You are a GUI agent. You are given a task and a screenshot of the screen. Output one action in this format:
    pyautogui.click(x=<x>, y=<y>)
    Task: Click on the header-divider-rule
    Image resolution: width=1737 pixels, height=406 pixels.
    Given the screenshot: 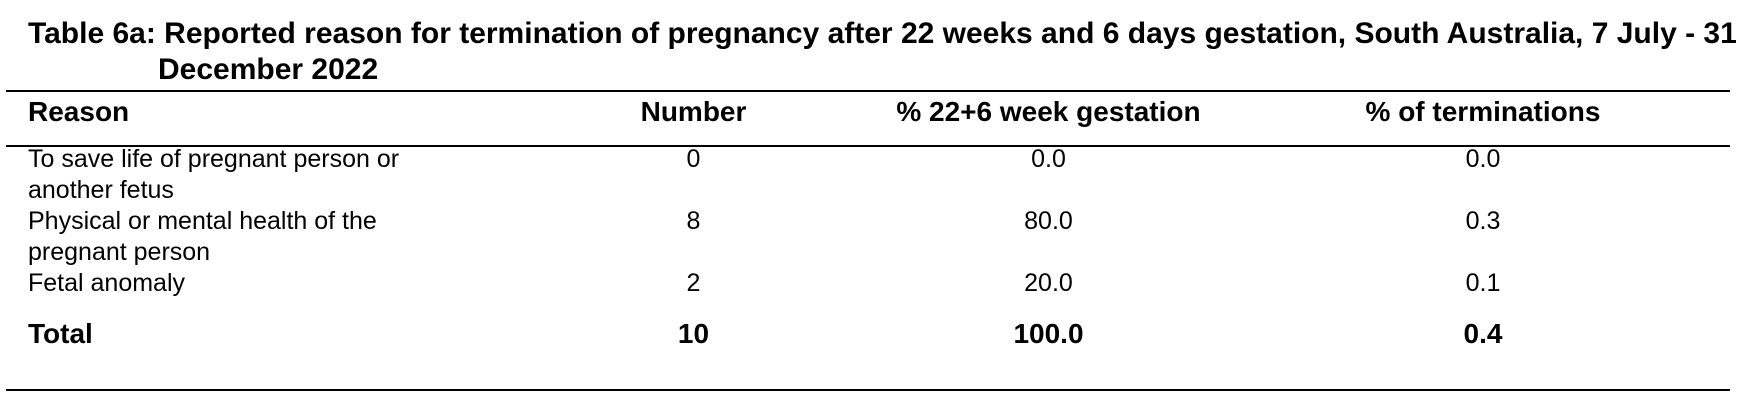 What is the action you would take?
    pyautogui.click(x=868, y=146)
    